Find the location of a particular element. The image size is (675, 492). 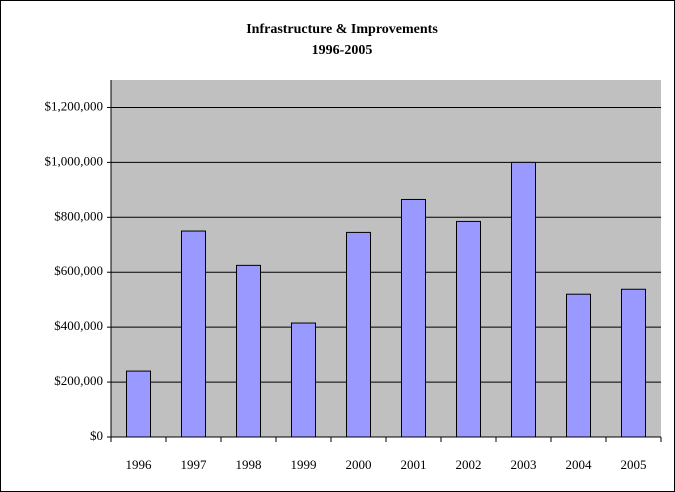

y-tick-label: $800,000 is located at coordinates (78, 215).